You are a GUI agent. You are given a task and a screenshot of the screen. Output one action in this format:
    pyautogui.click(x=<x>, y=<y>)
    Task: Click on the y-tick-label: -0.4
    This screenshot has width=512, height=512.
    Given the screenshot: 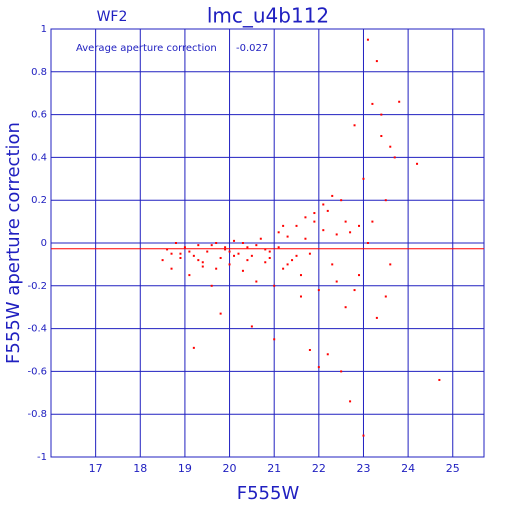 What is the action you would take?
    pyautogui.click(x=37, y=329)
    